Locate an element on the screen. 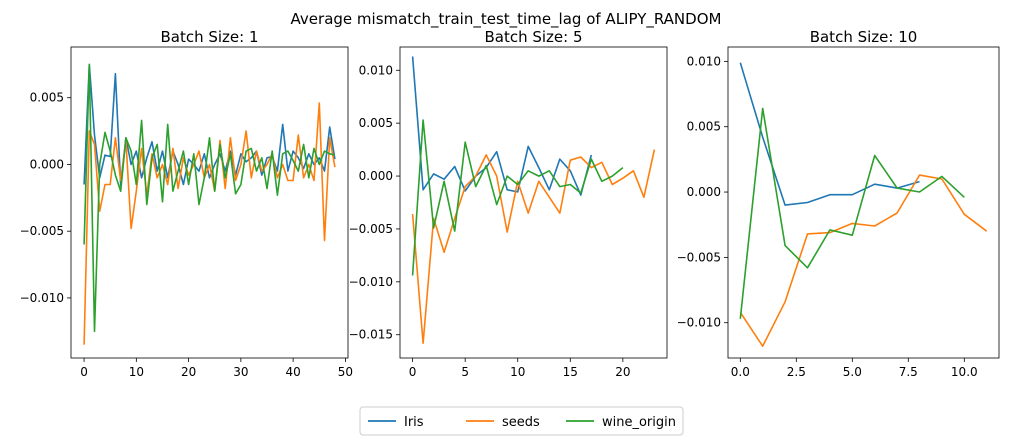 The width and height of the screenshot is (1010, 445). x-tick-label: 2.5 is located at coordinates (796, 372).